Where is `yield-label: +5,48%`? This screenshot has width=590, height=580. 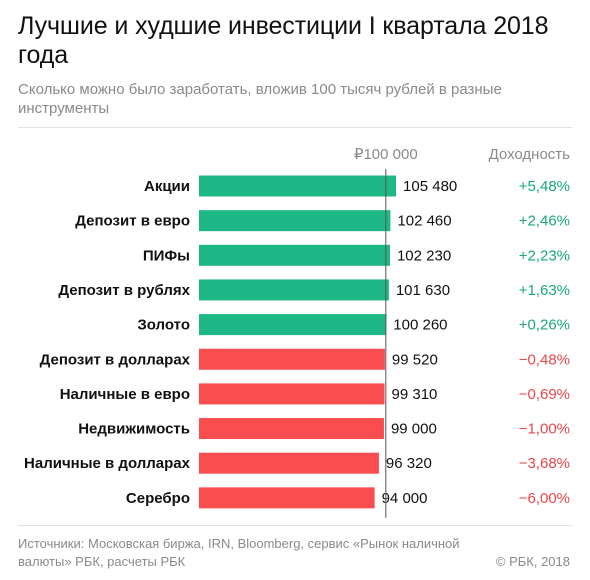 yield-label: +5,48% is located at coordinates (544, 186).